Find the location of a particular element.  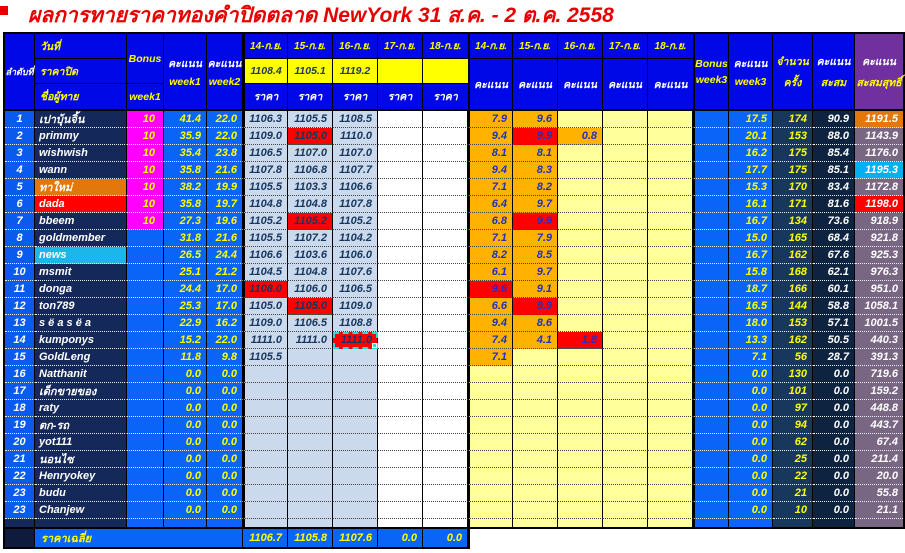

player-name: เด็กขายของ is located at coordinates (81, 391).